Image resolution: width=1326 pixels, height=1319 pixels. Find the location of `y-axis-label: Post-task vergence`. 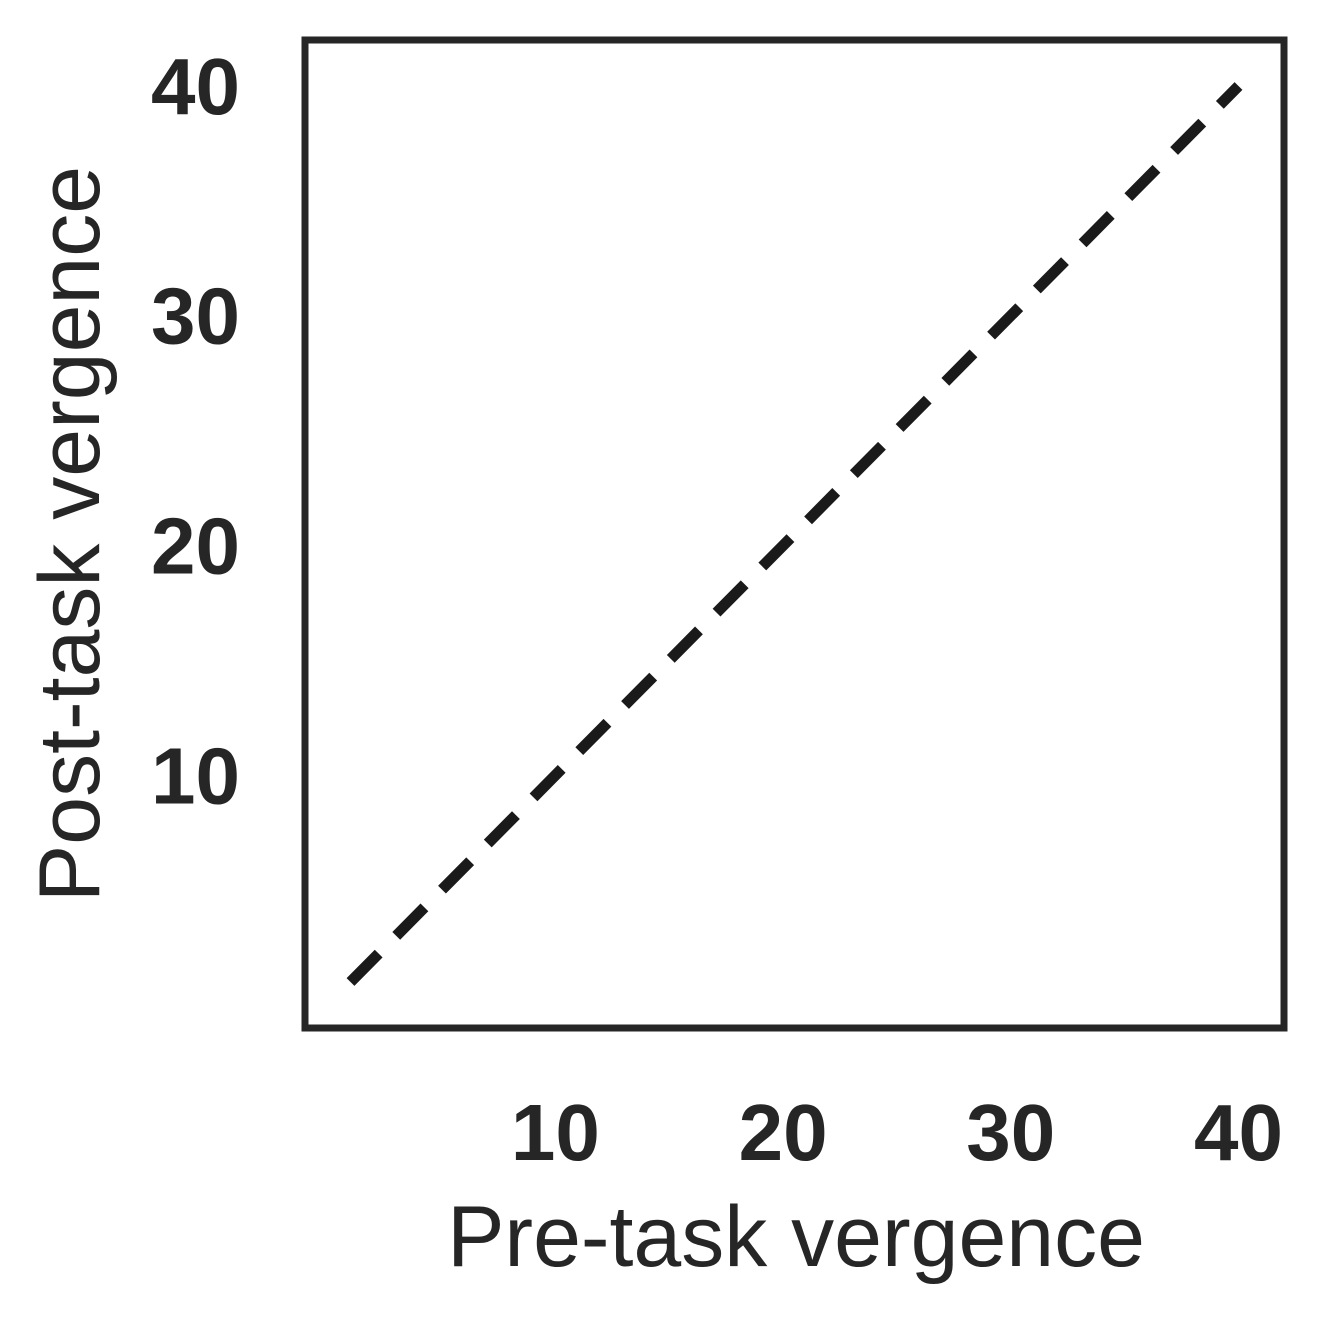

y-axis-label: Post-task vergence is located at coordinates (70, 534).